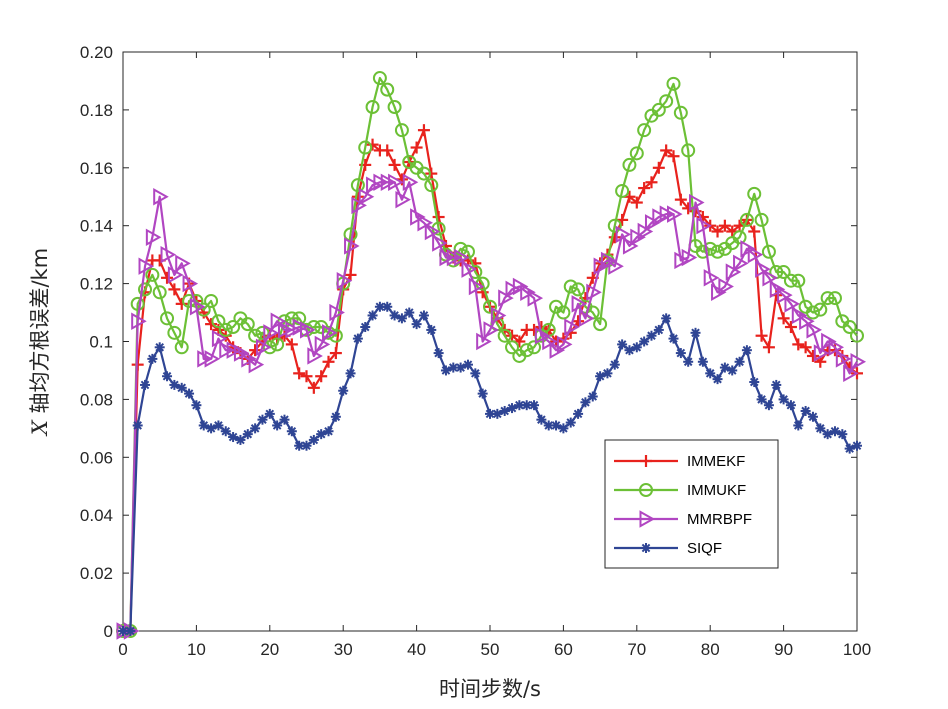 Image resolution: width=948 pixels, height=709 pixels. What do you see at coordinates (96, 515) in the screenshot?
I see `y-tick-label: 0.04` at bounding box center [96, 515].